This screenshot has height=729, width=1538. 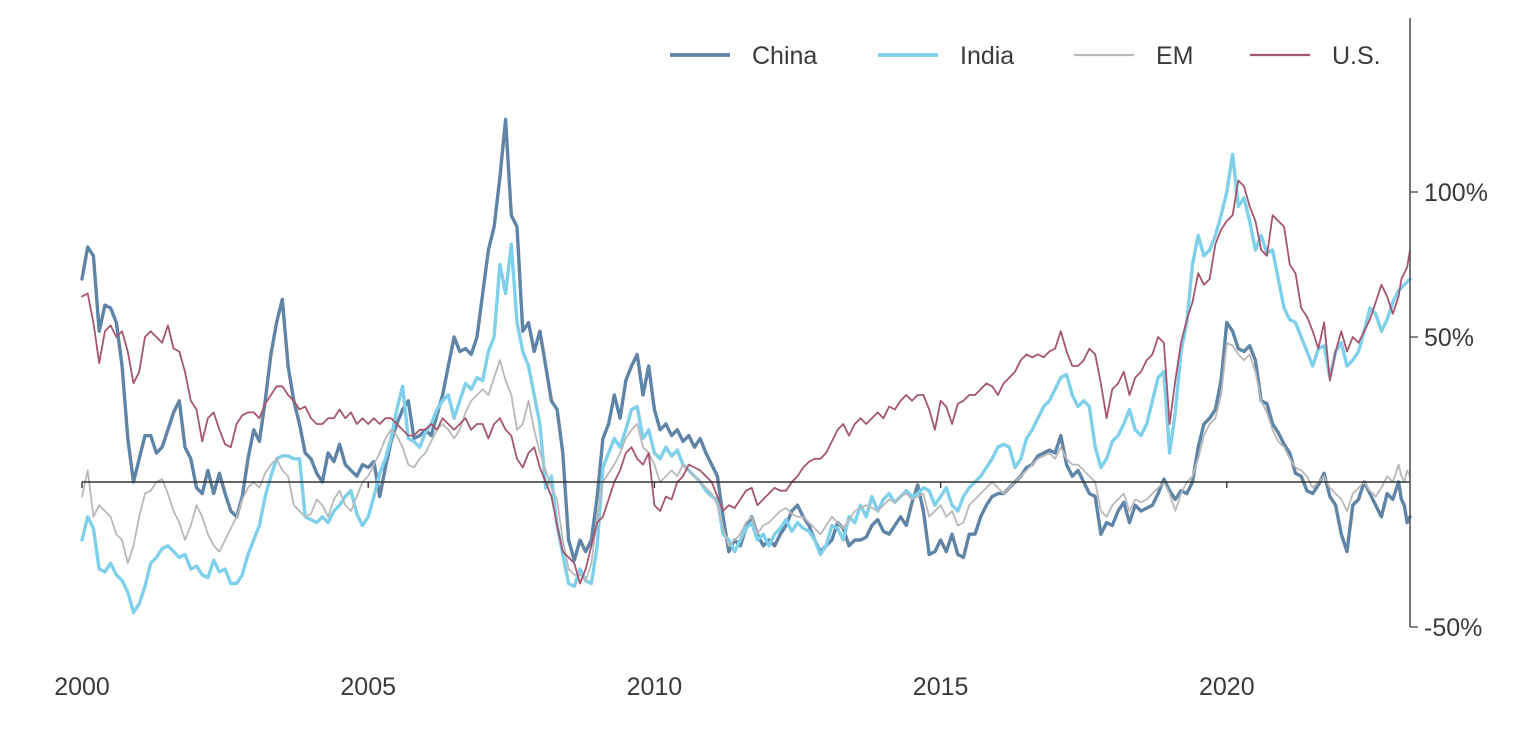 I want to click on legend-item-em: EM, so click(x=1134, y=56).